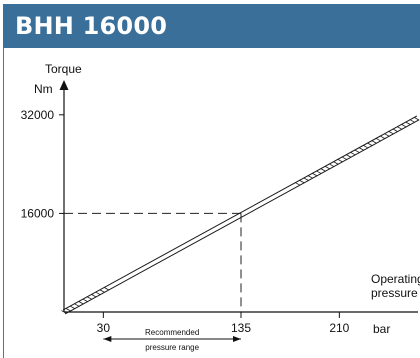 This screenshot has height=358, width=420. I want to click on x-ticks: 30 135 210, so click(223, 323).